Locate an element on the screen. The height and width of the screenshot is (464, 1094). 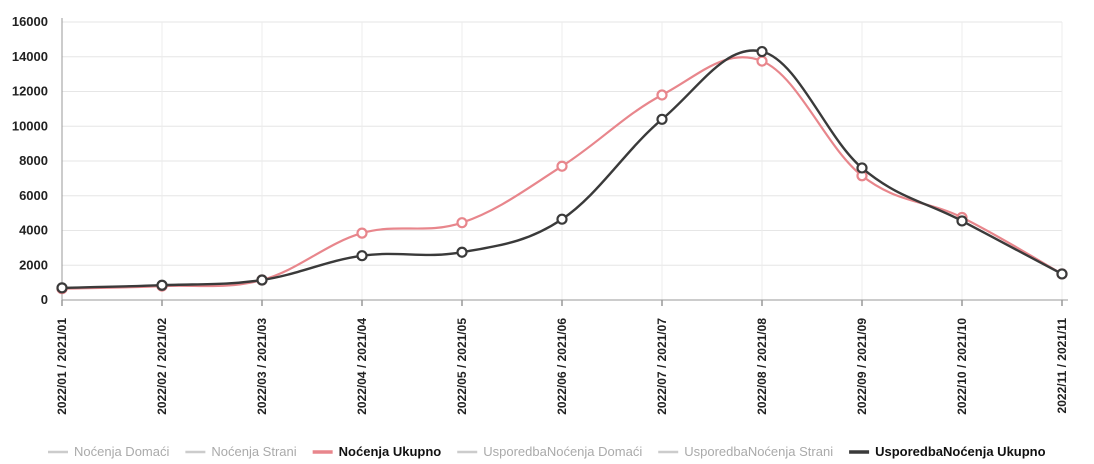
legend-item-no-enja-strani: Noćenja Strani is located at coordinates (241, 451).